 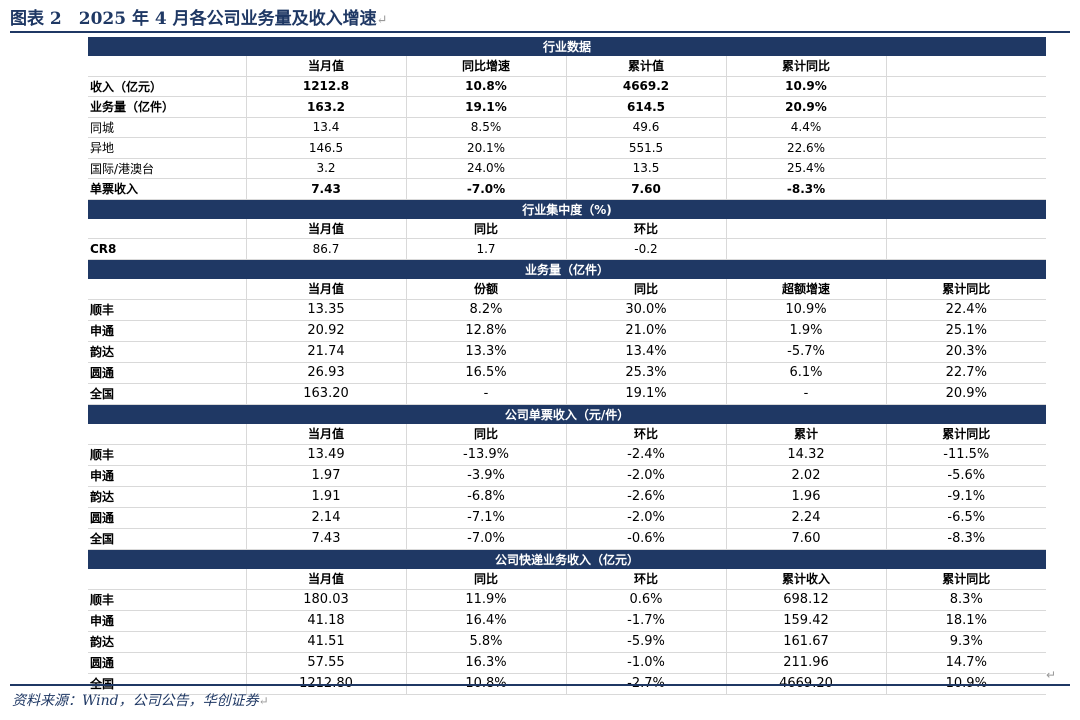 I want to click on table-cell: 1.97, so click(x=326, y=476).